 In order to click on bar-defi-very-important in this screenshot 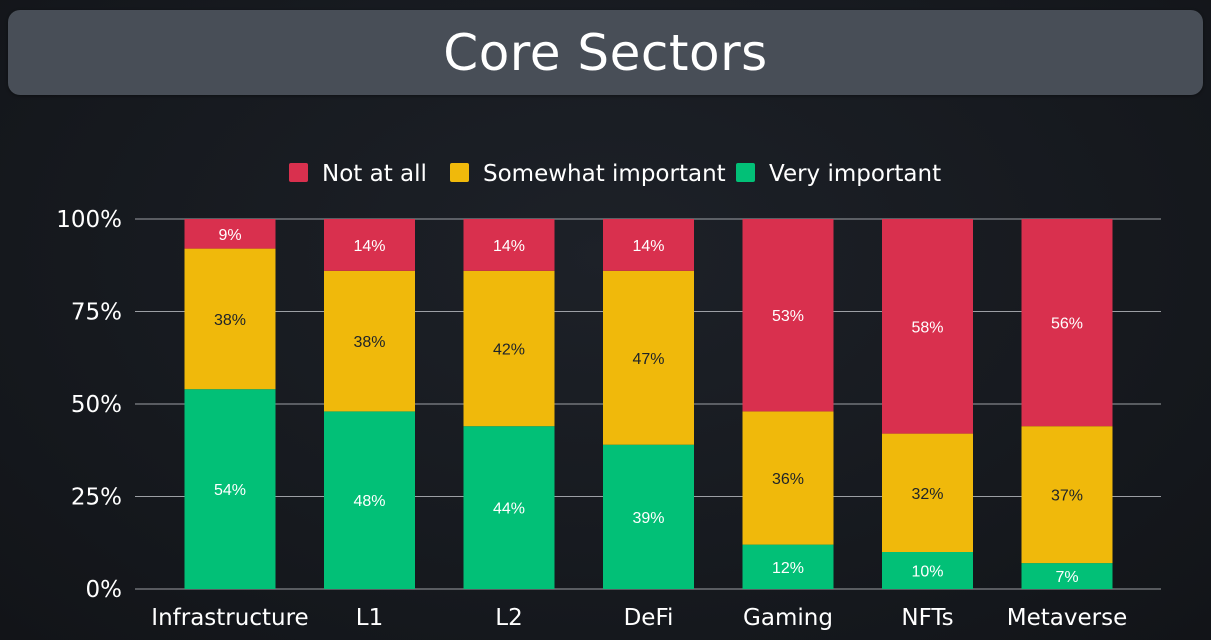, I will do `click(648, 516)`.